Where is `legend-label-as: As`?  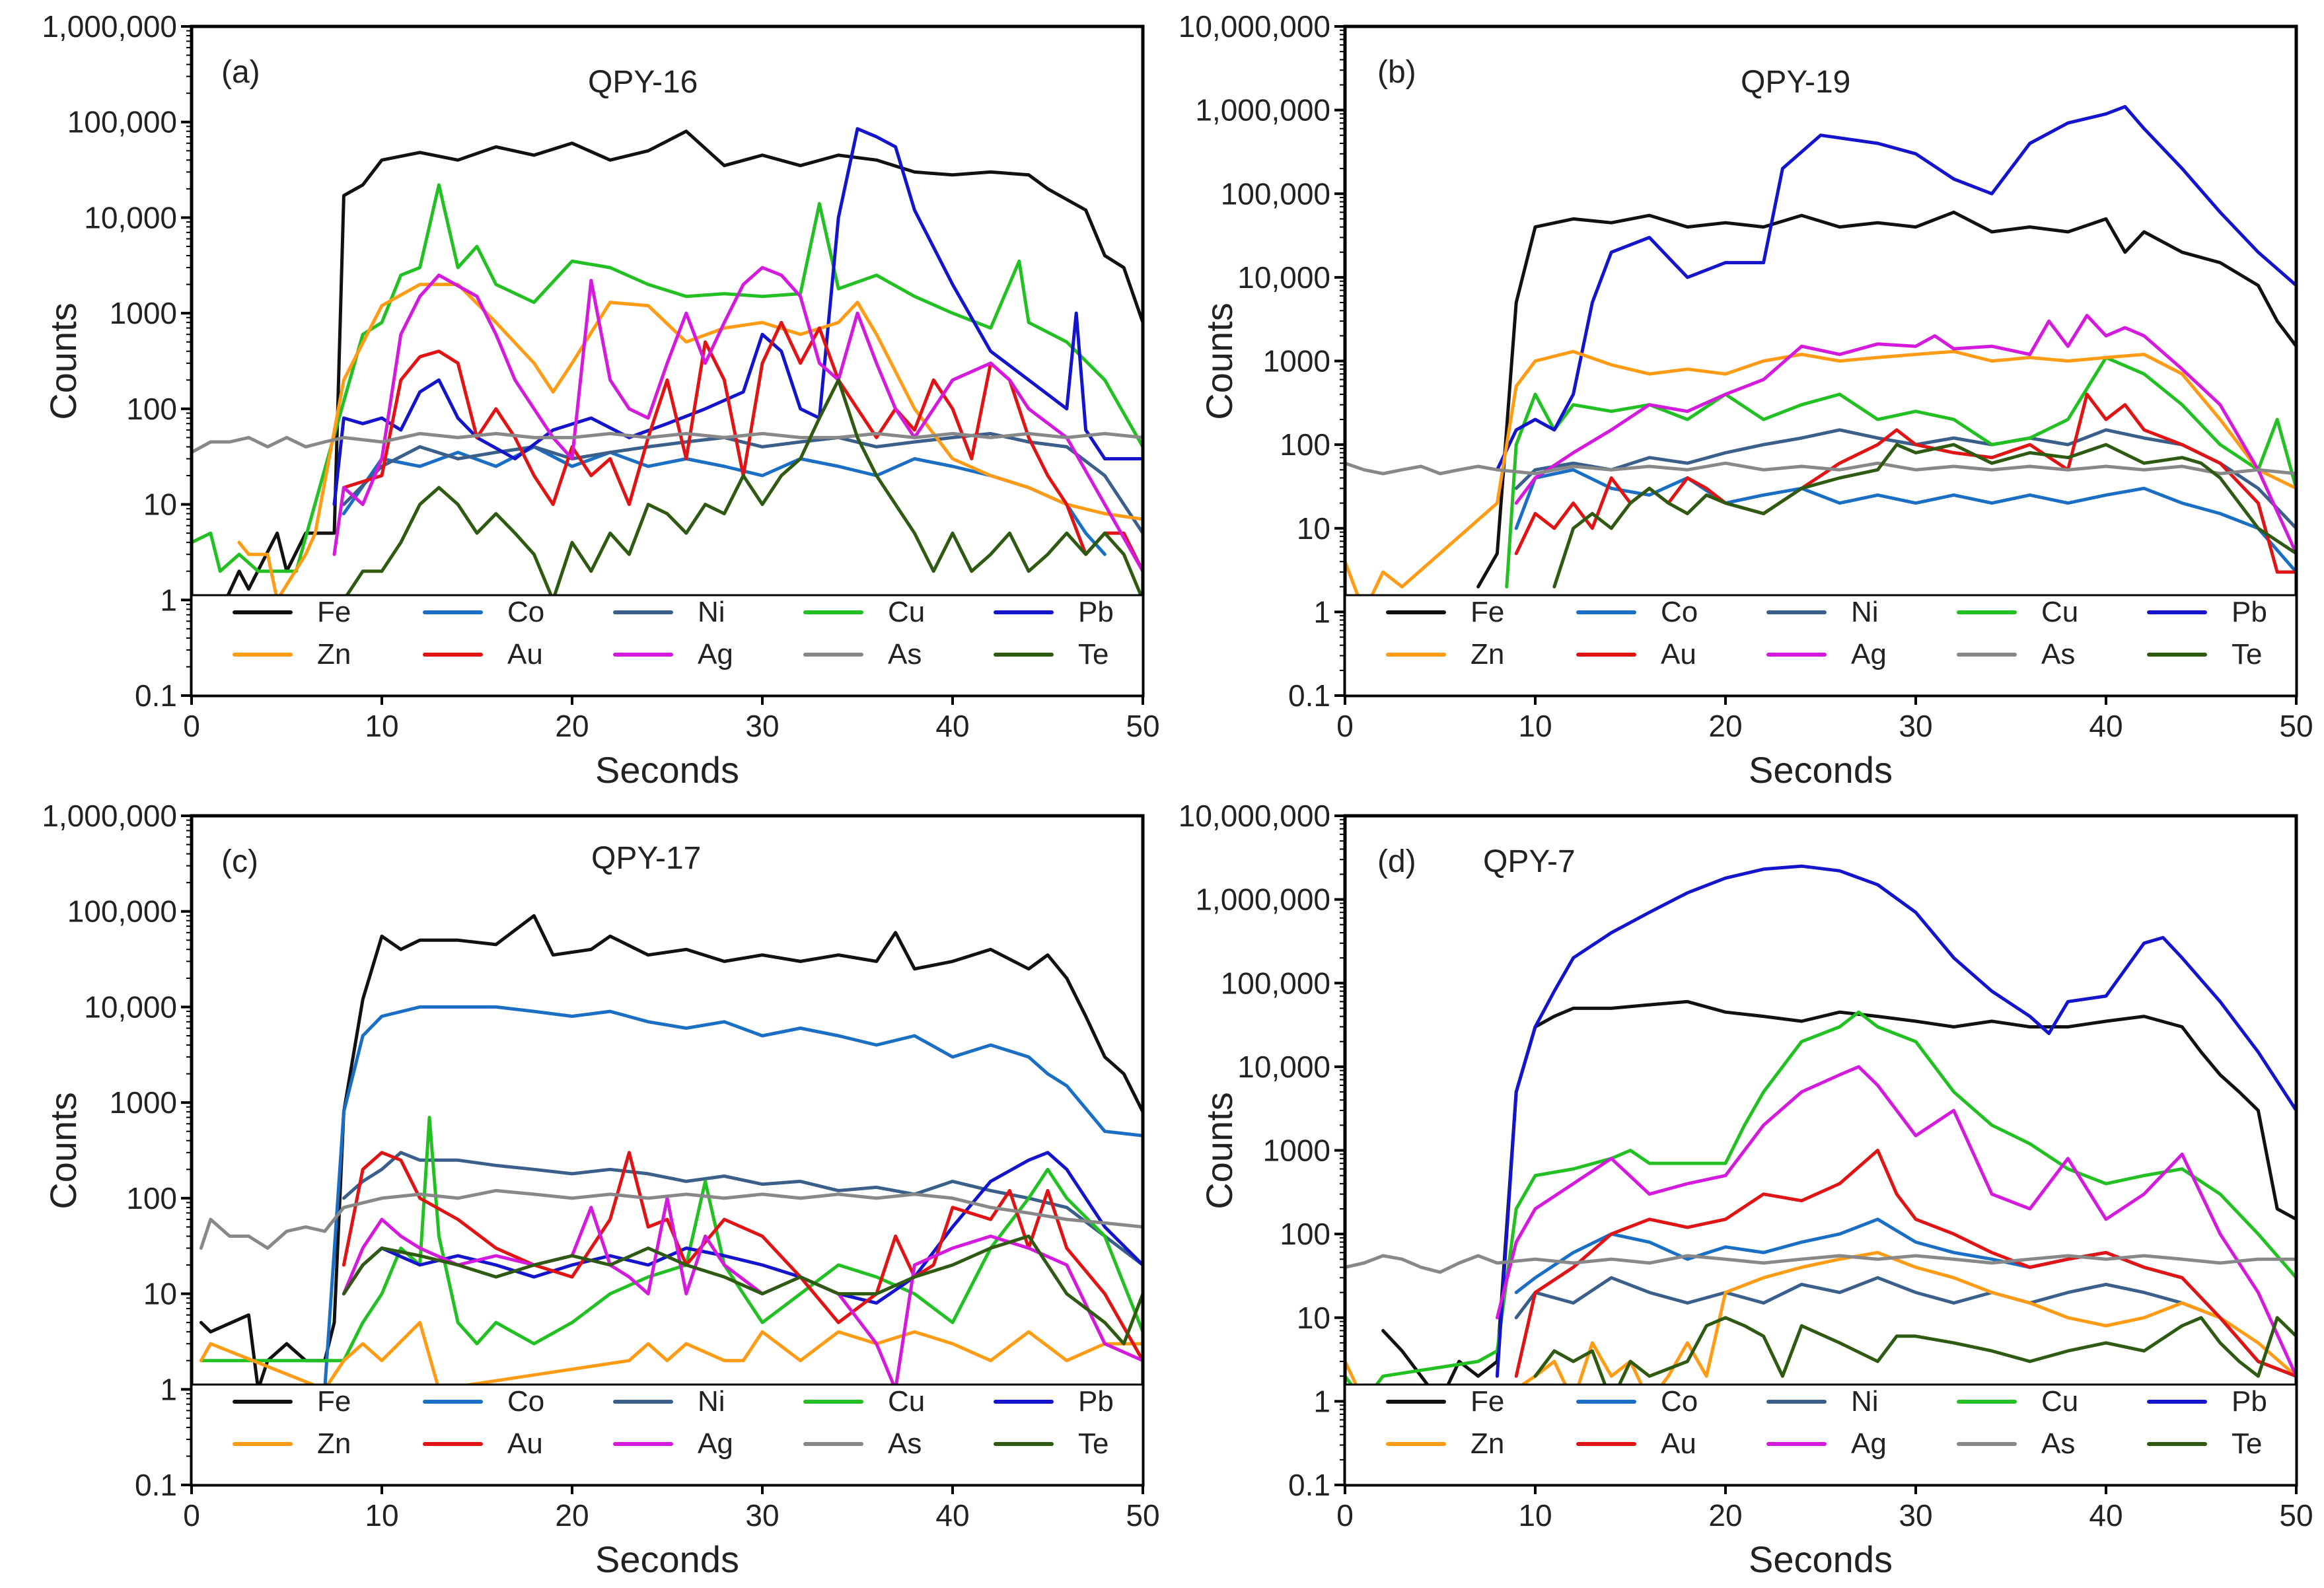
legend-label-as: As is located at coordinates (905, 654).